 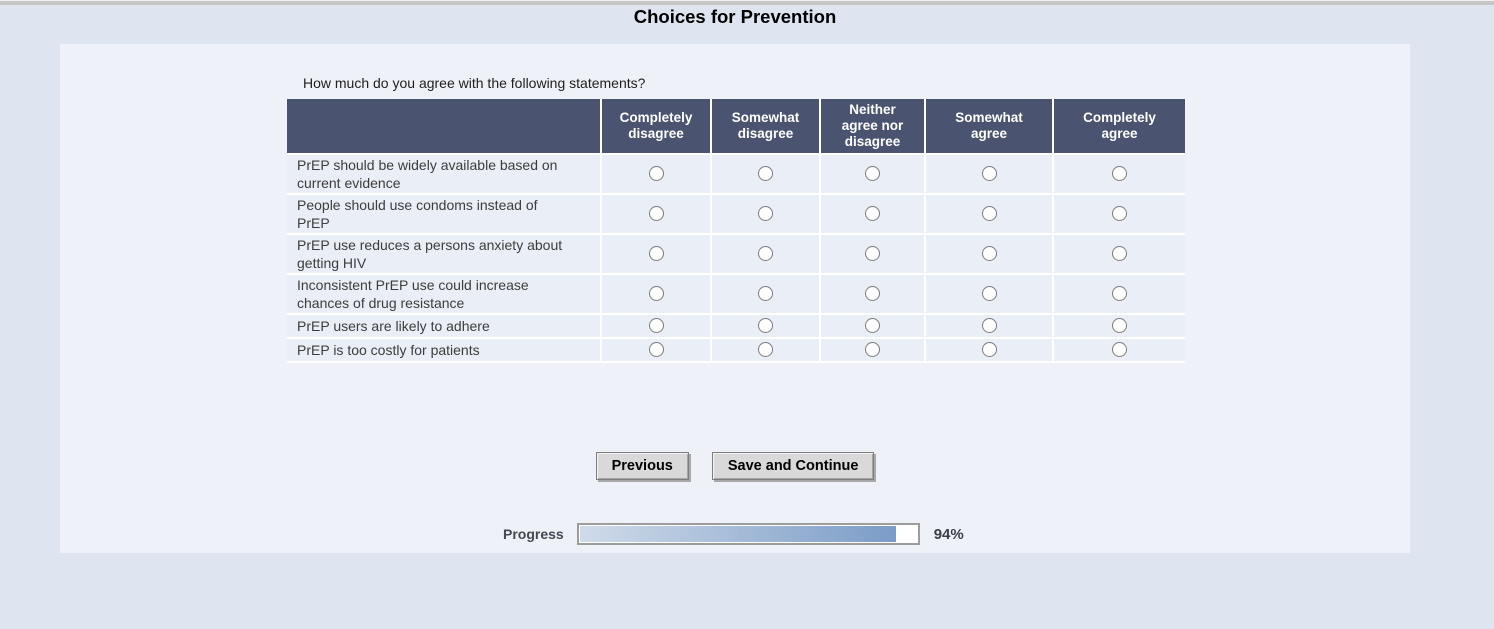 I want to click on top-divider-bar, so click(x=747, y=2).